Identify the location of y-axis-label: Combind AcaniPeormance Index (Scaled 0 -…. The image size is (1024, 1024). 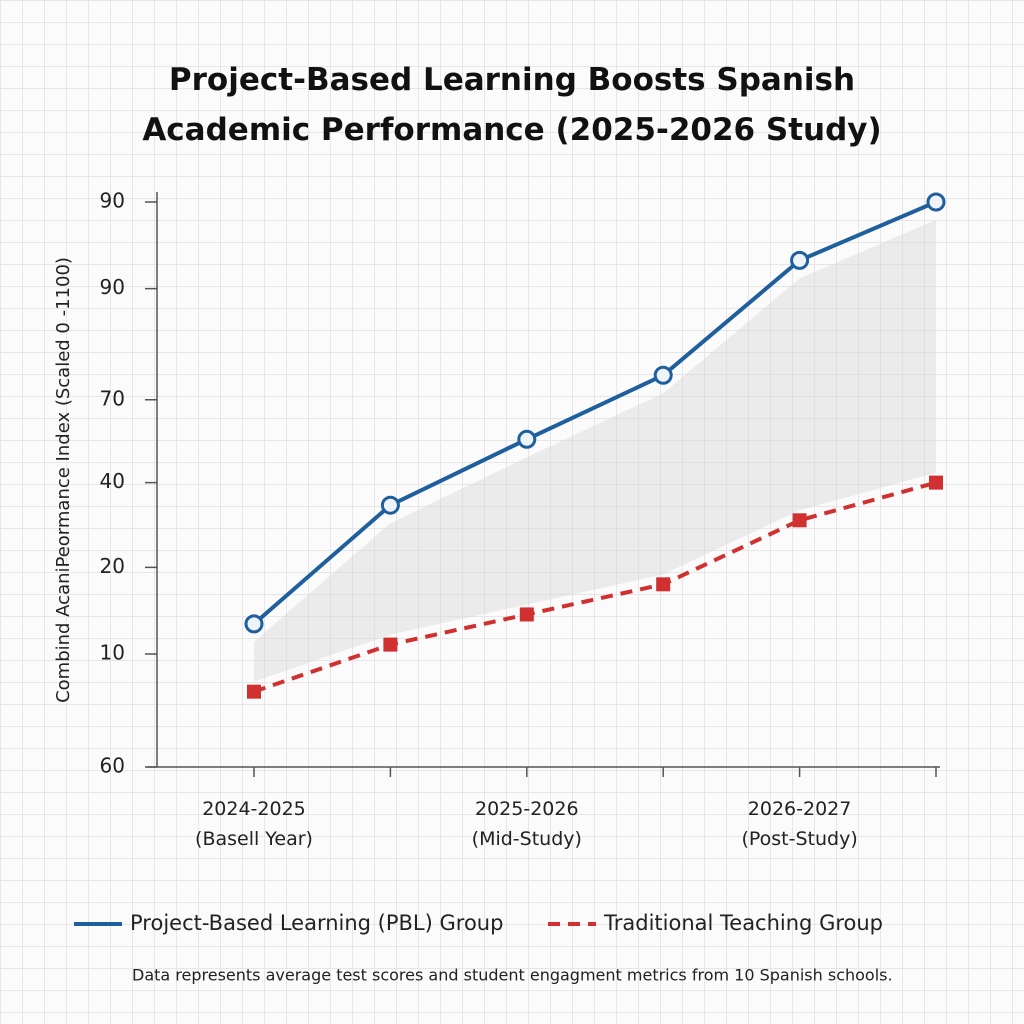
(63, 480).